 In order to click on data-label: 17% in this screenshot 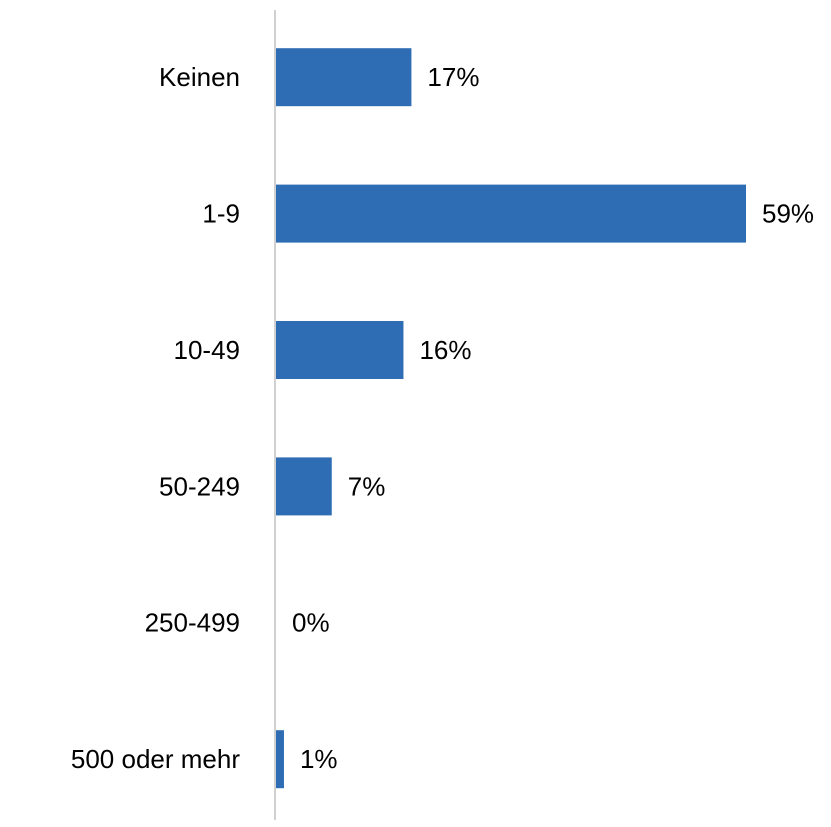, I will do `click(453, 77)`.